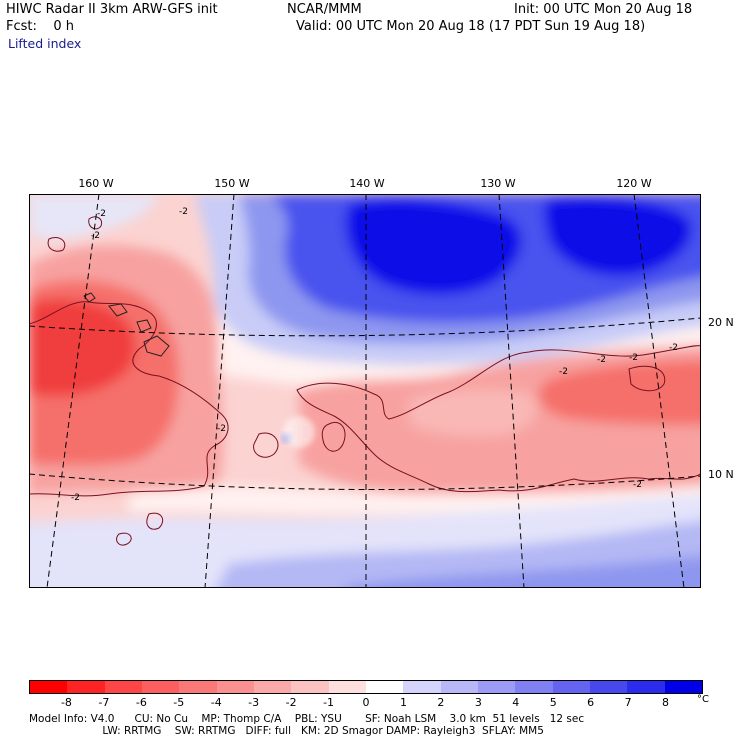 The image size is (740, 740). I want to click on colorbar-tick-label: -2, so click(291, 702).